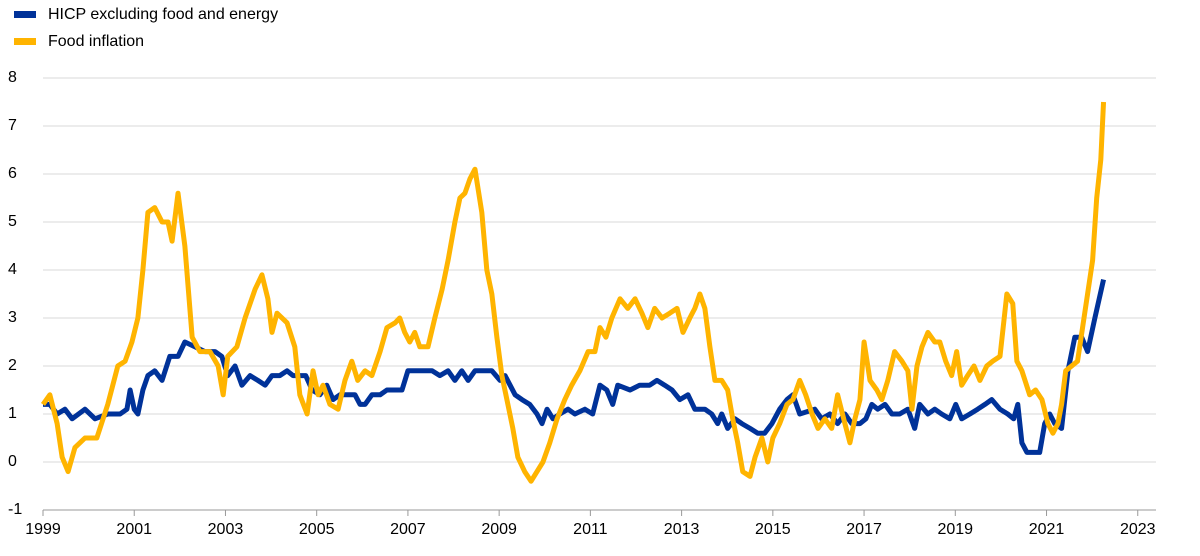 The image size is (1200, 556). I want to click on y-tick-label: 3, so click(12, 317).